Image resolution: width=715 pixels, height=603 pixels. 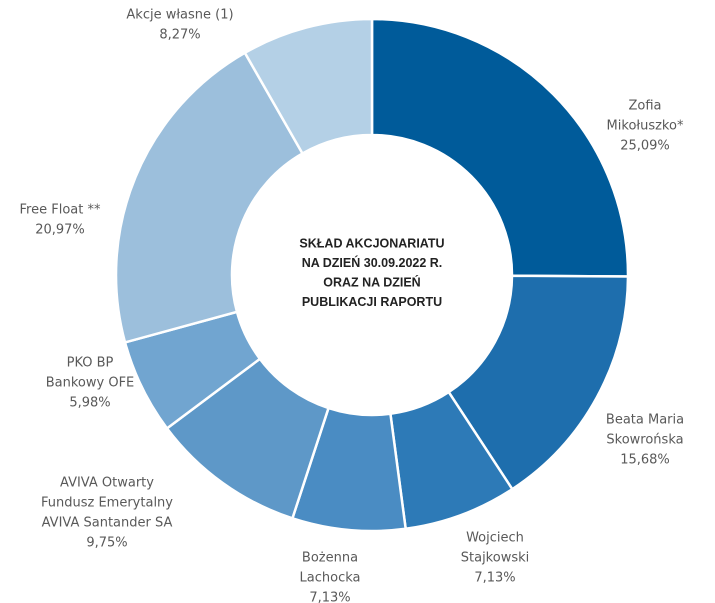 What do you see at coordinates (330, 578) in the screenshot?
I see `slice-label: Lachocka` at bounding box center [330, 578].